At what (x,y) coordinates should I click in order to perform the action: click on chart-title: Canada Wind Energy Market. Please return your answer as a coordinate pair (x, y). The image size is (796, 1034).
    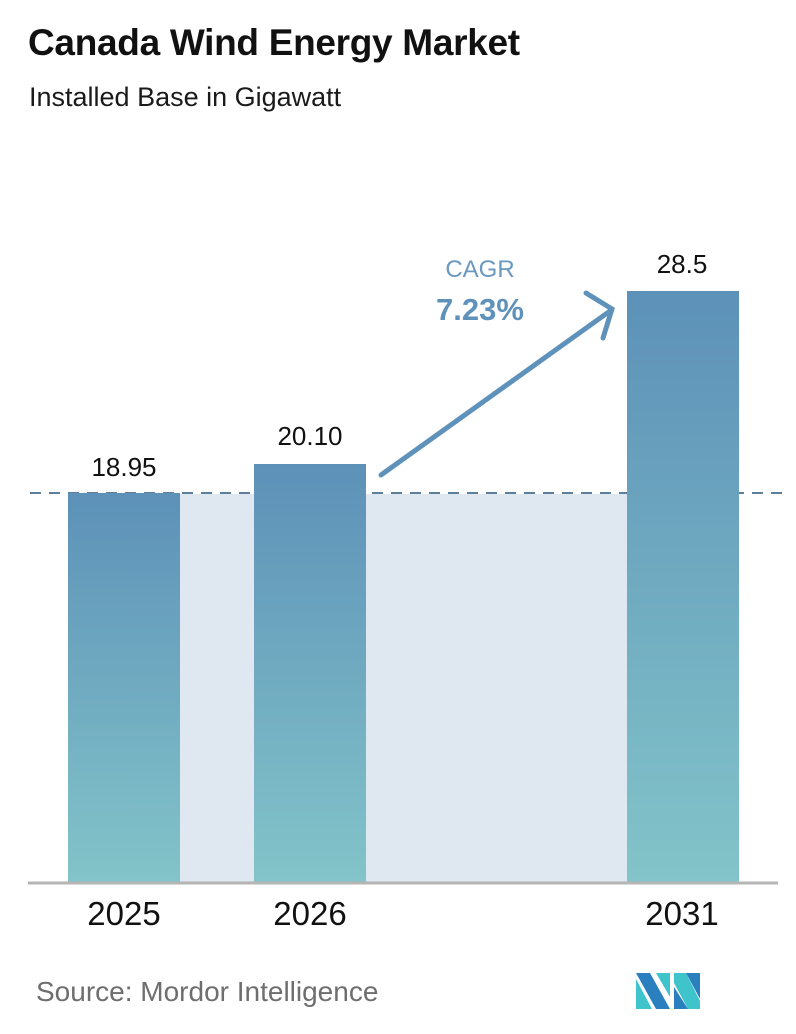
    Looking at the image, I should click on (274, 42).